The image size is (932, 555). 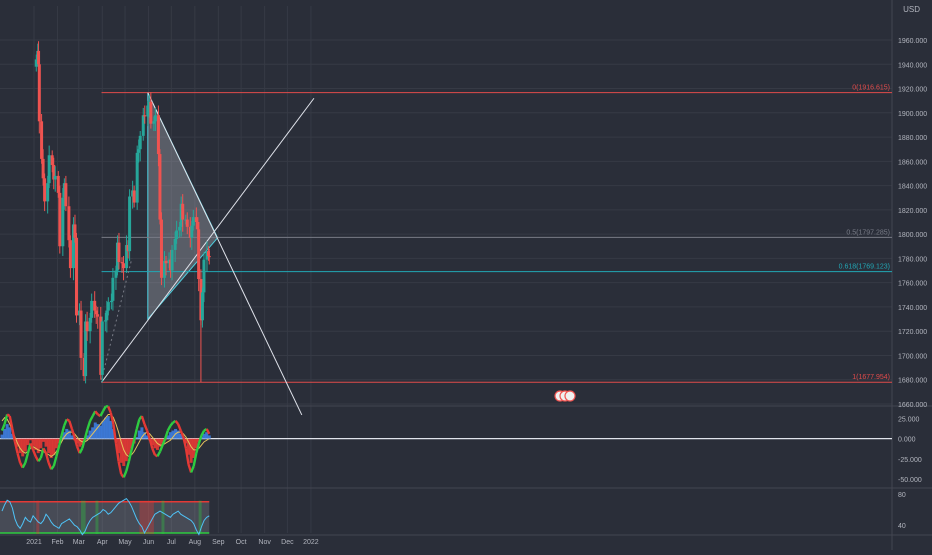 What do you see at coordinates (912, 356) in the screenshot?
I see `price-tick-label: 1700.000` at bounding box center [912, 356].